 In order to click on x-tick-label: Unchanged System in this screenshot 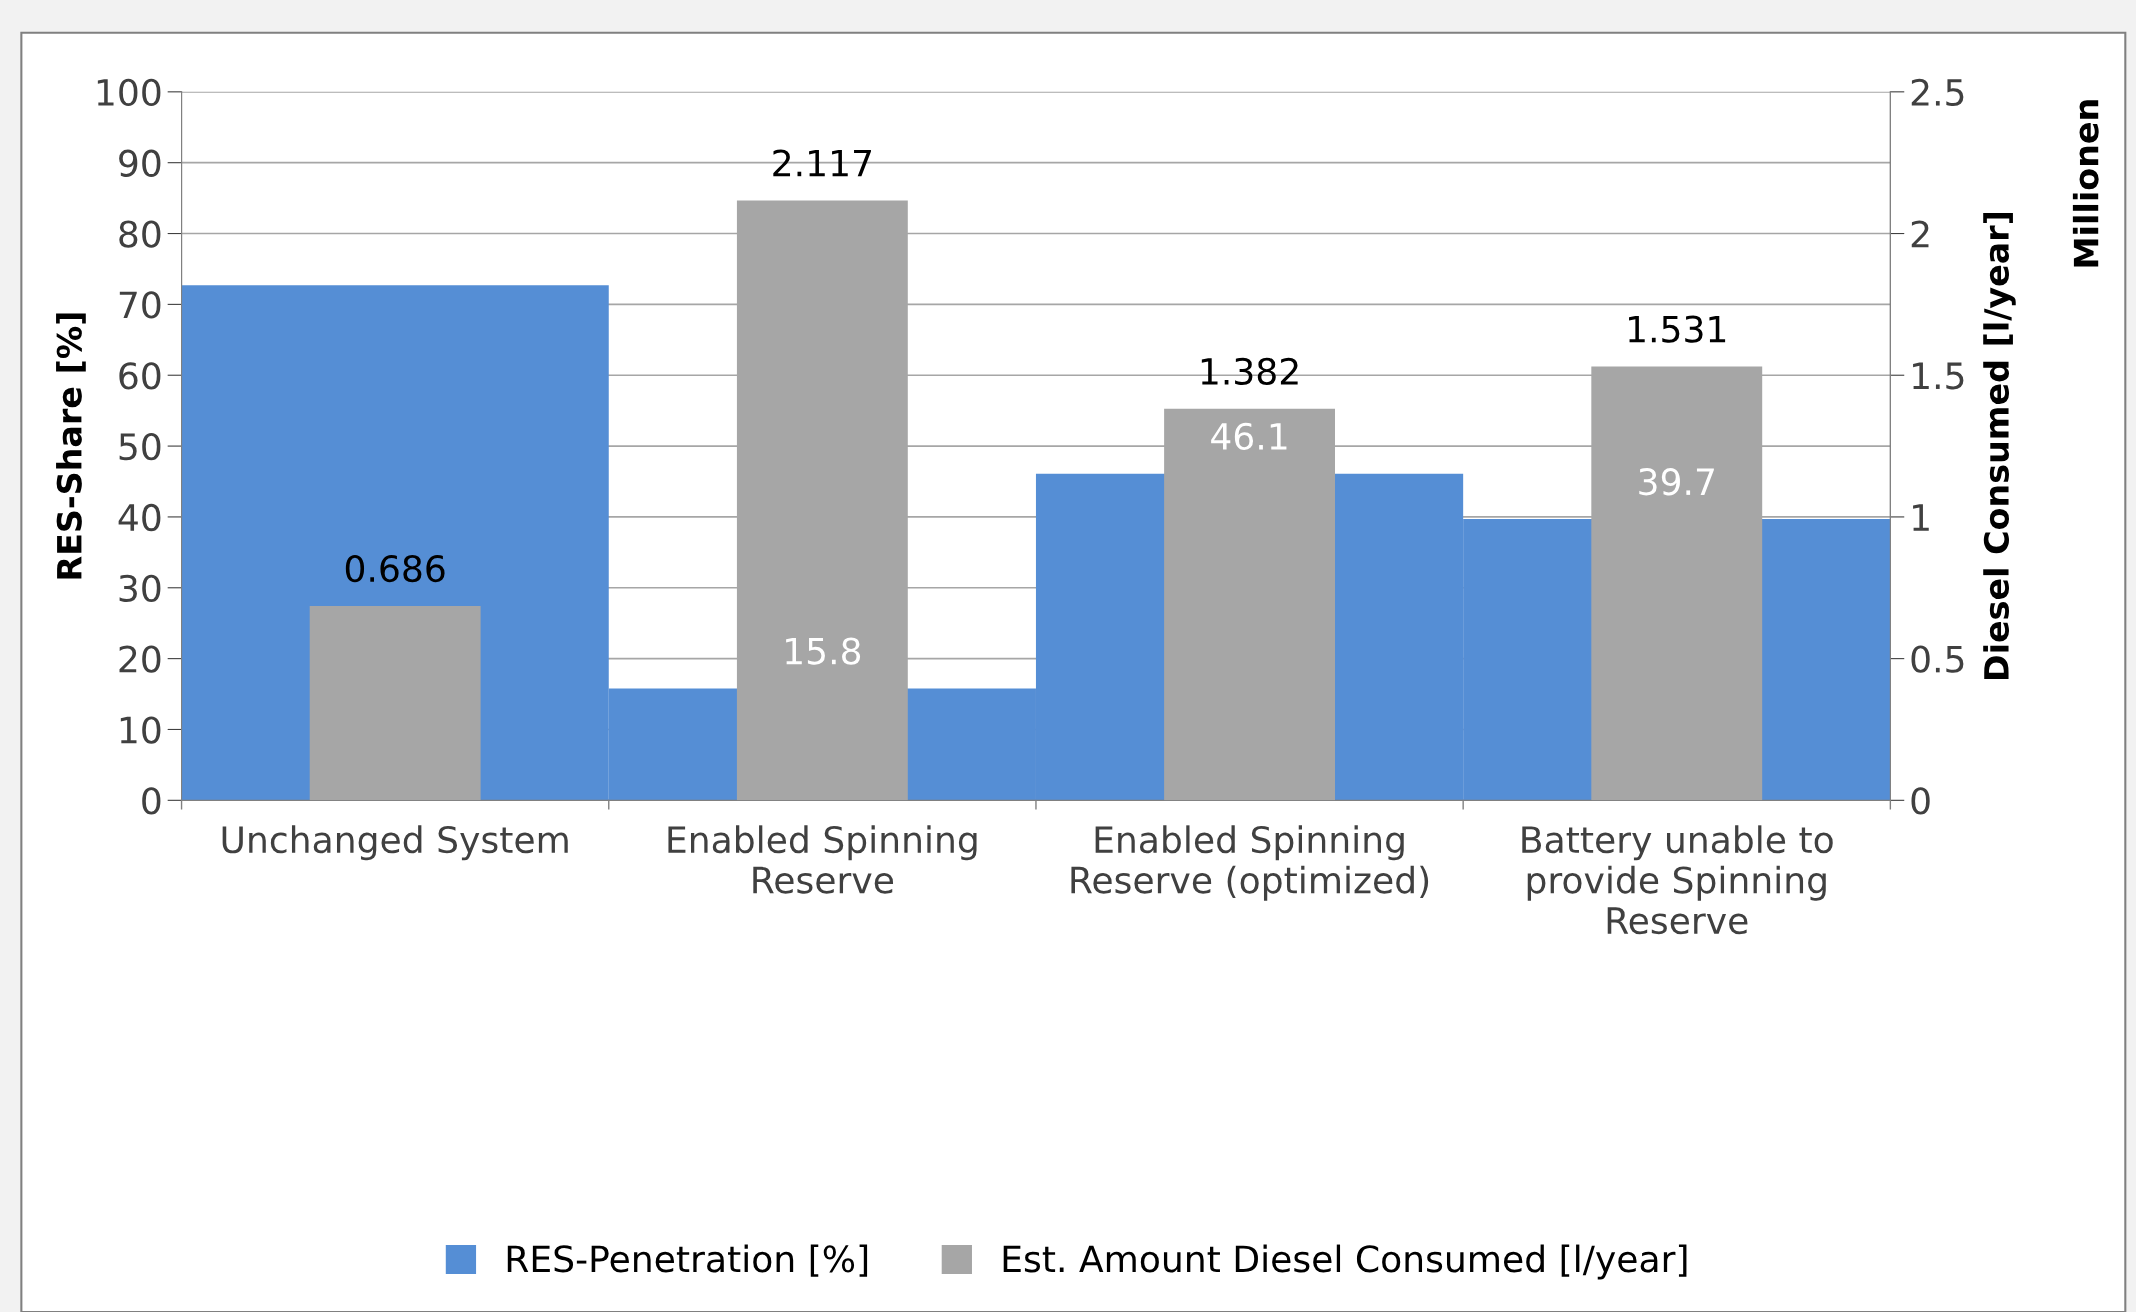, I will do `click(395, 843)`.